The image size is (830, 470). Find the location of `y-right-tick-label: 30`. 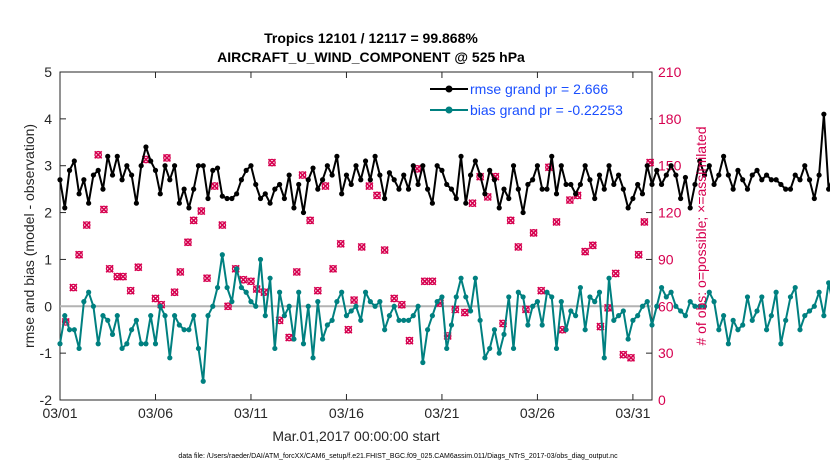

y-right-tick-label: 30 is located at coordinates (666, 353).